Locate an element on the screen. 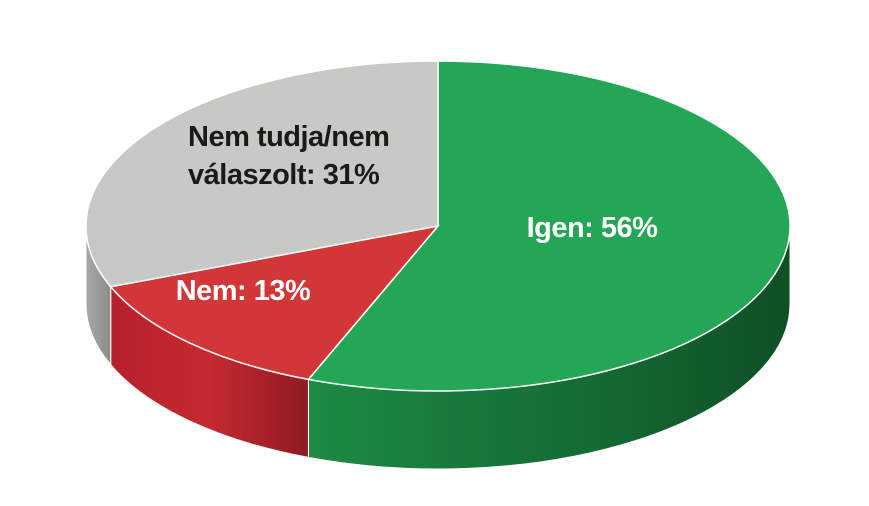 This screenshot has width=869, height=506. data-label-nem-tudja-nem-valaszolt: Nem tudja/nem válaszolt: 31% is located at coordinates (288, 156).